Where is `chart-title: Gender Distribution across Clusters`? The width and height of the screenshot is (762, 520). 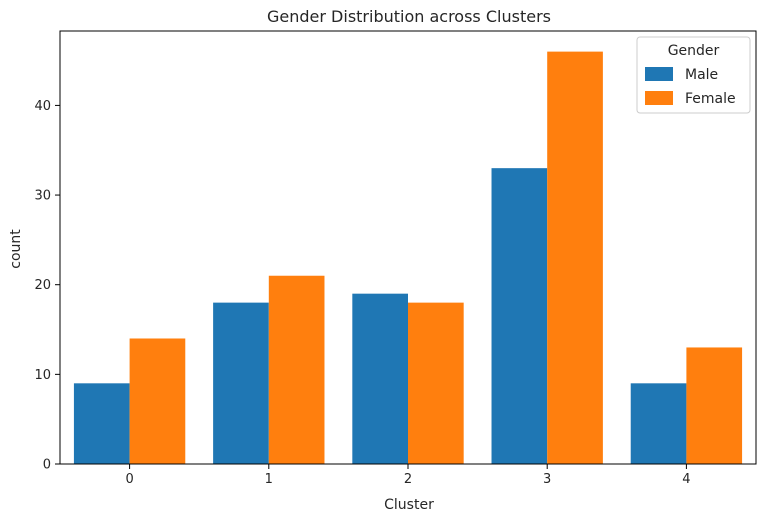
chart-title: Gender Distribution across Clusters is located at coordinates (409, 16).